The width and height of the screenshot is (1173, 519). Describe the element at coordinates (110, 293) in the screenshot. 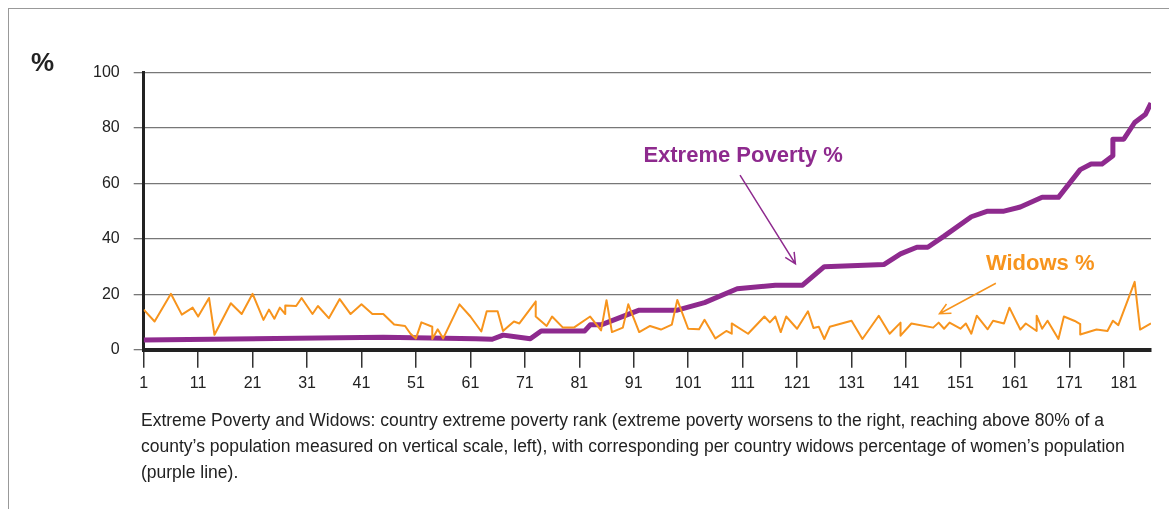

I see `y-tick-label: 20` at that location.